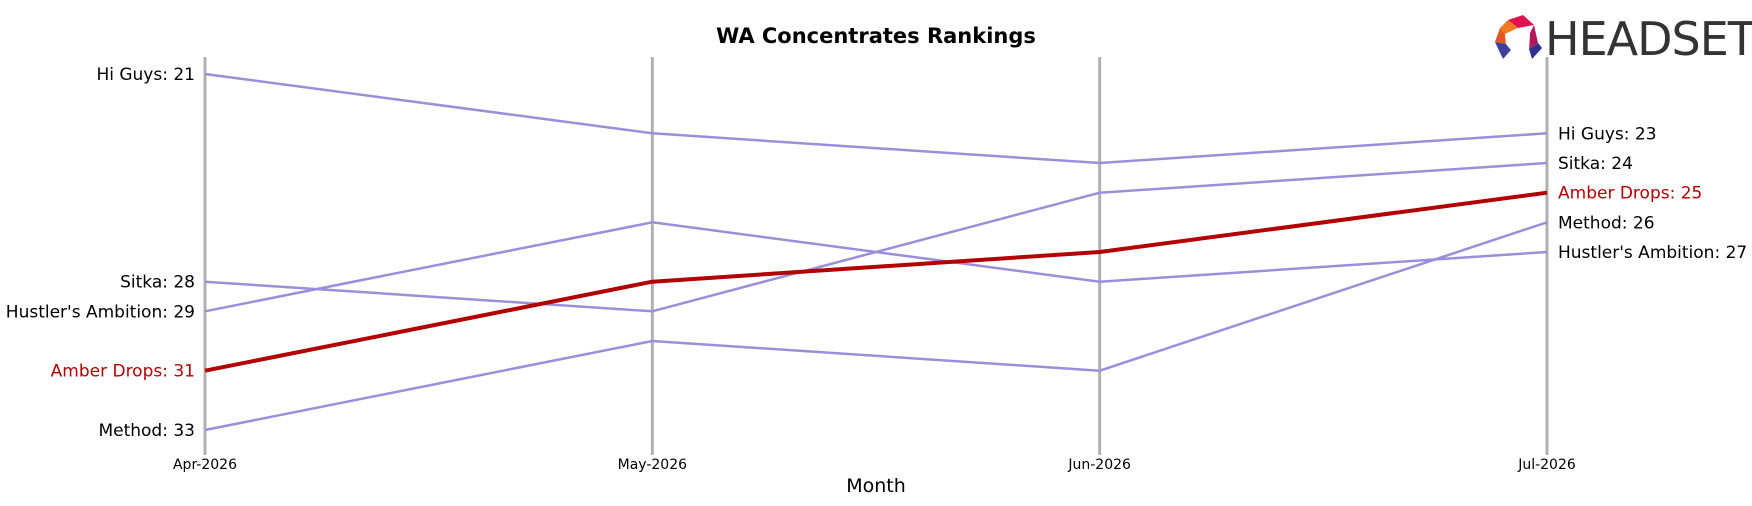 This screenshot has width=1752, height=506. Describe the element at coordinates (205, 465) in the screenshot. I see `x-tick-label: Apr-2026` at that location.